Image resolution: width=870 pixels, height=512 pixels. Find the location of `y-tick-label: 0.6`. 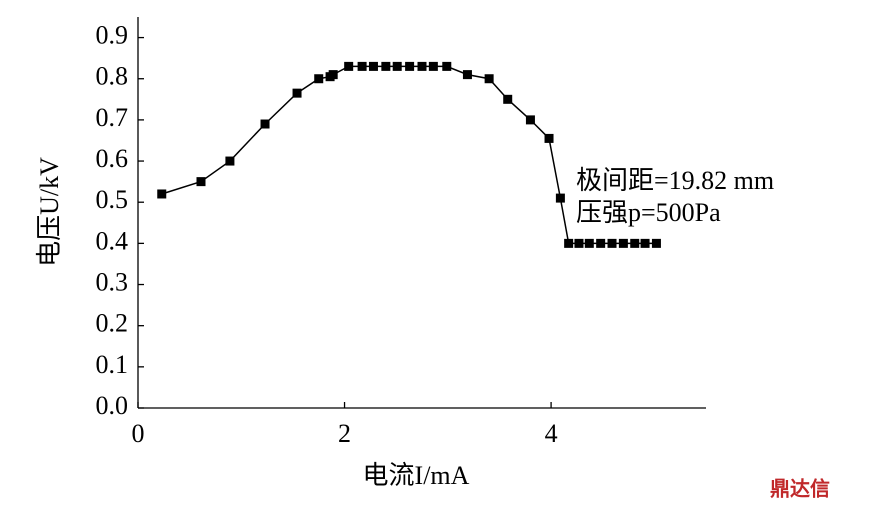

y-tick-label: 0.6 is located at coordinates (112, 158).